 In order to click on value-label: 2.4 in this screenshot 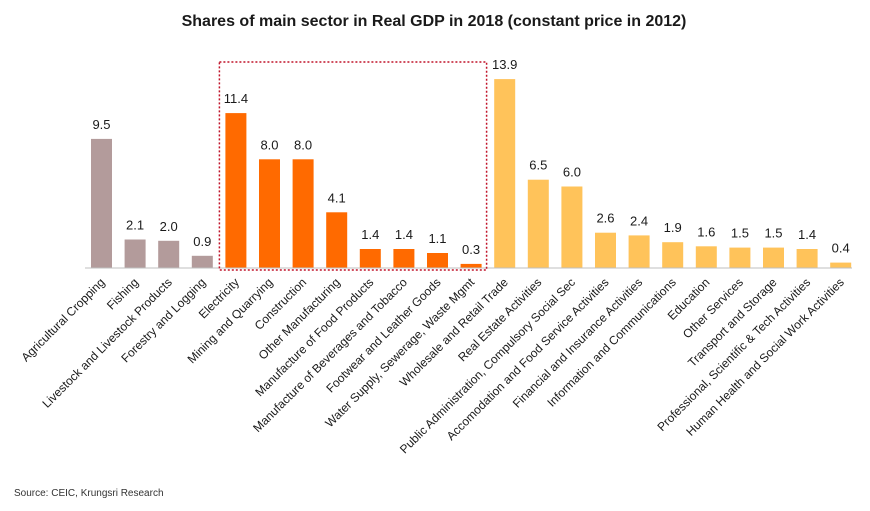, I will do `click(639, 220)`.